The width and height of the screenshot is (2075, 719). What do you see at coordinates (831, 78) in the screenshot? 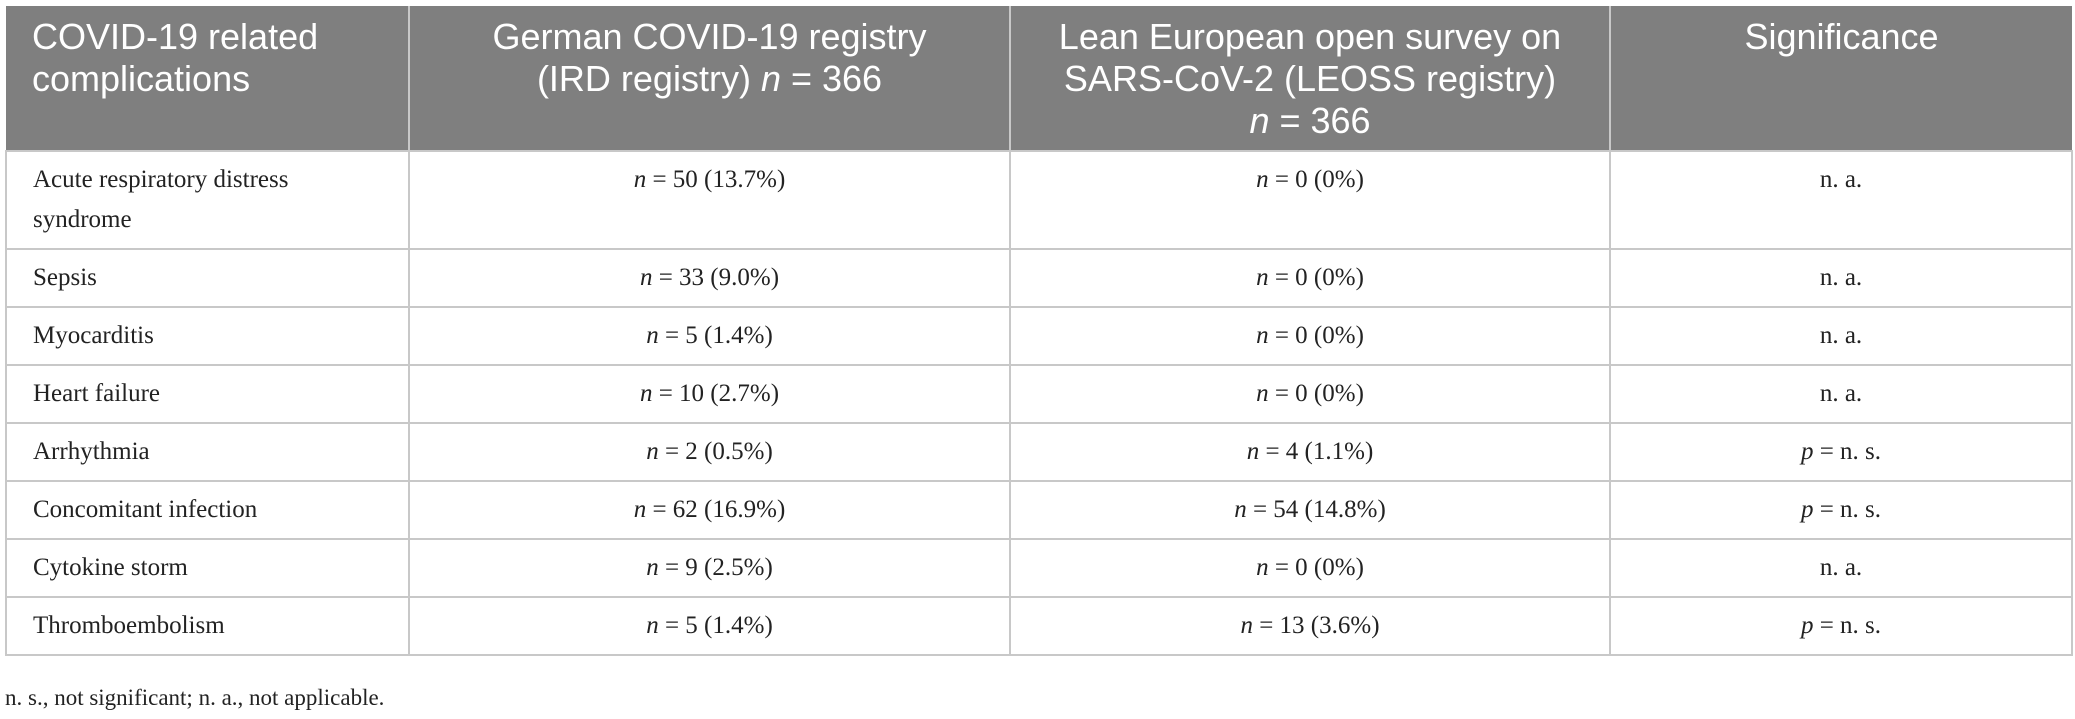
I see `header-ird-n-value: = 366` at bounding box center [831, 78].